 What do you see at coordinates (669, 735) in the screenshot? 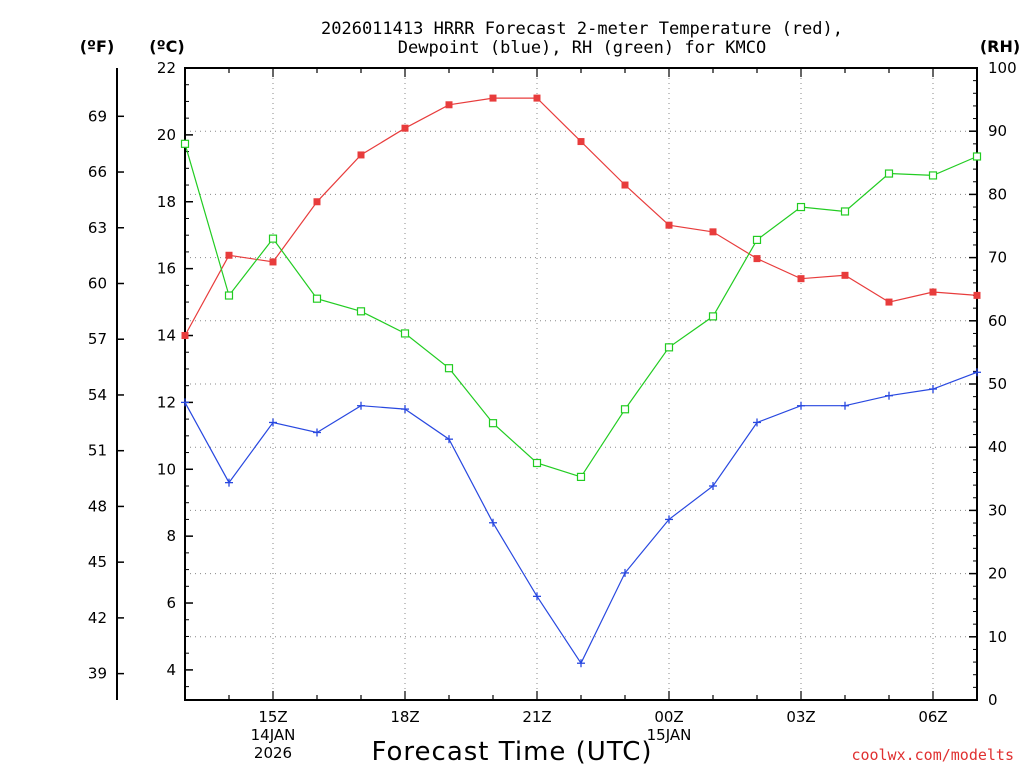
I see `x-tick-label: 15JAN` at bounding box center [669, 735].